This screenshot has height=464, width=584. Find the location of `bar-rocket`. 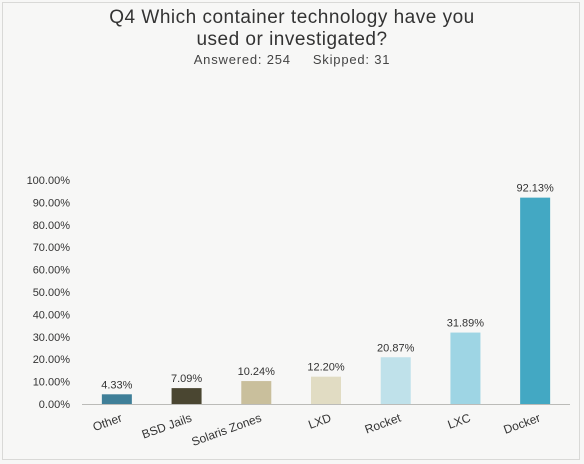

bar-rocket is located at coordinates (395, 380).